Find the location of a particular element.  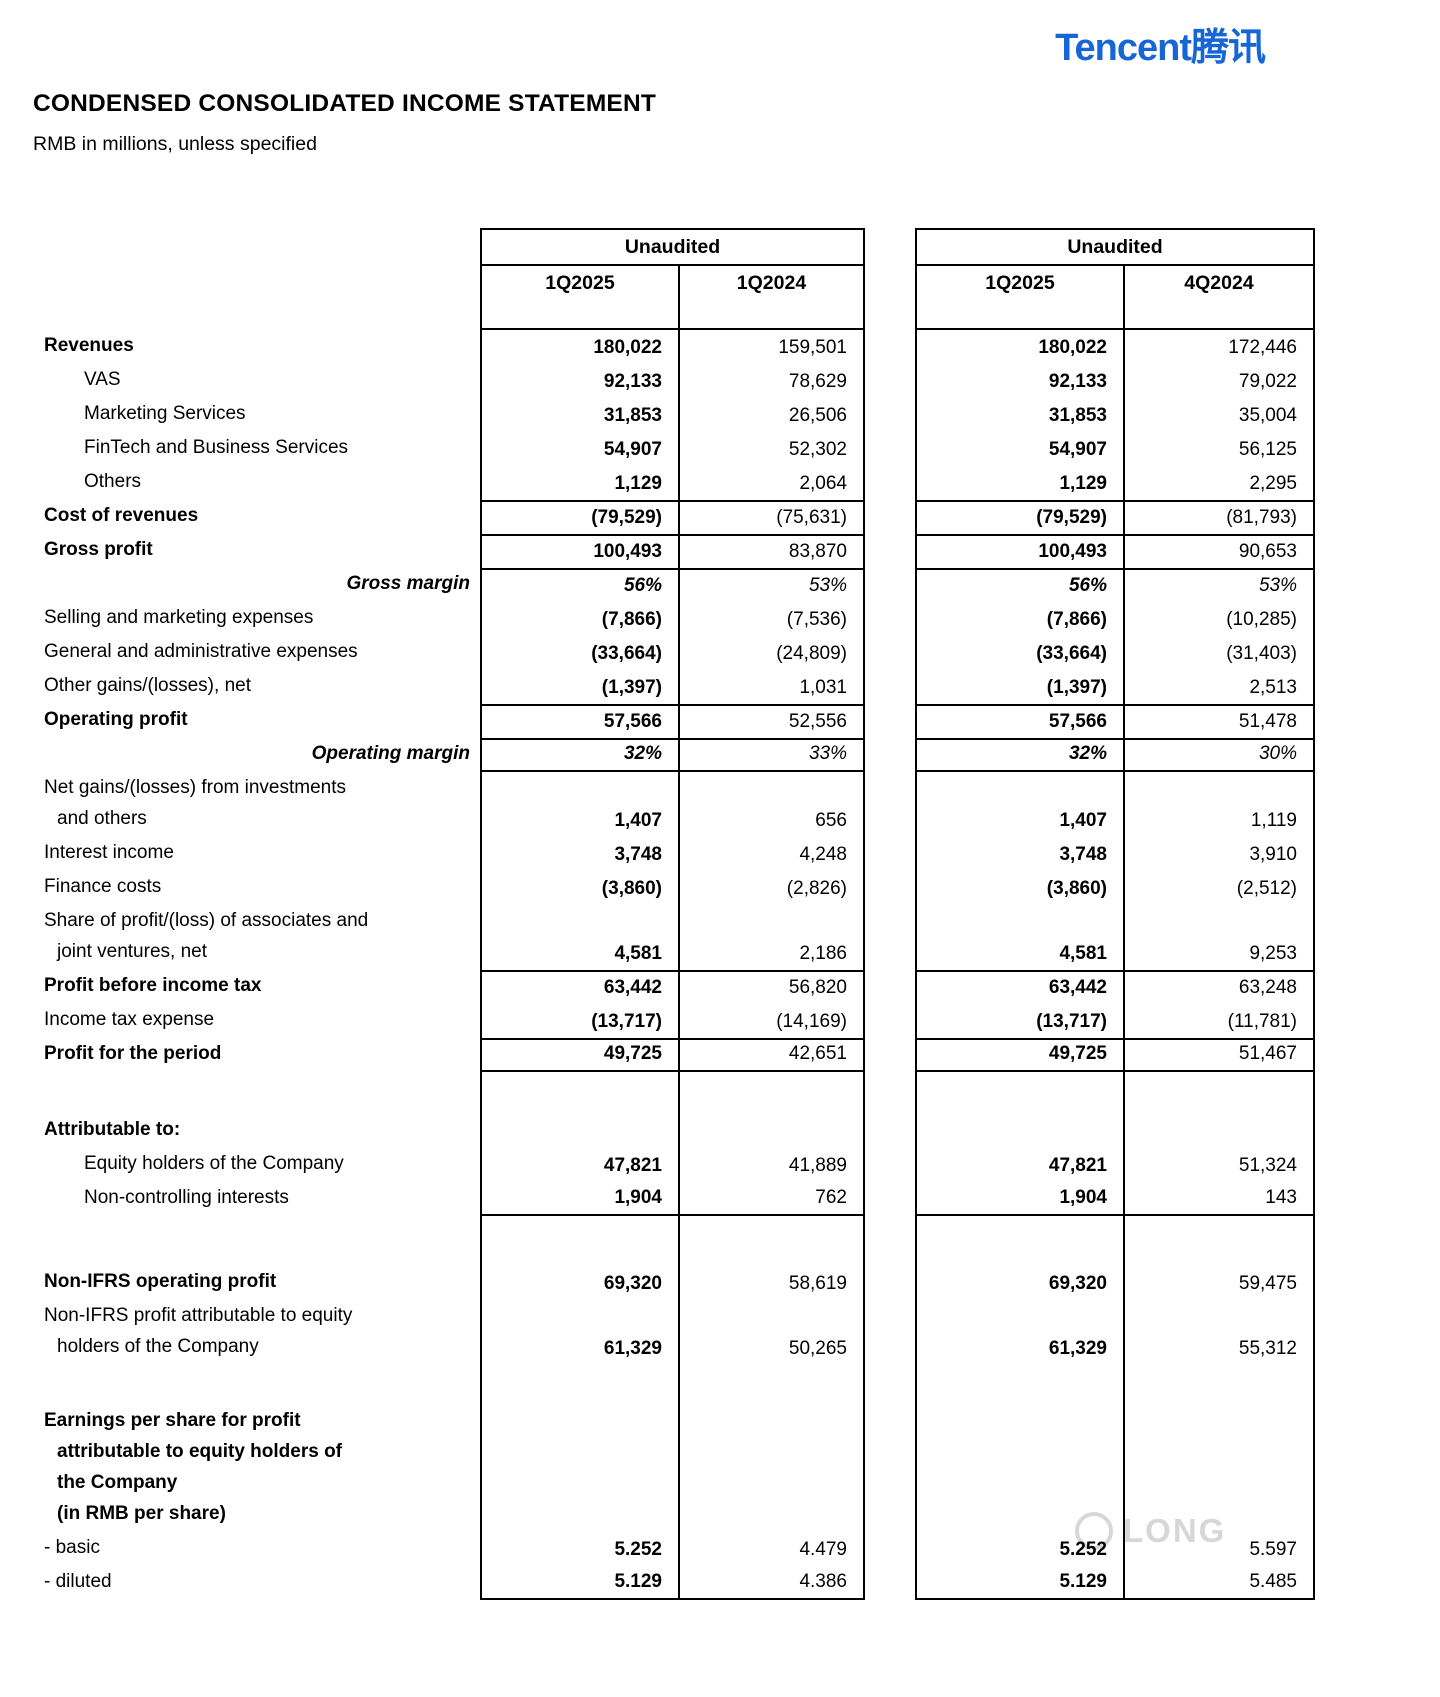

row-label: Finance costs is located at coordinates (103, 886).